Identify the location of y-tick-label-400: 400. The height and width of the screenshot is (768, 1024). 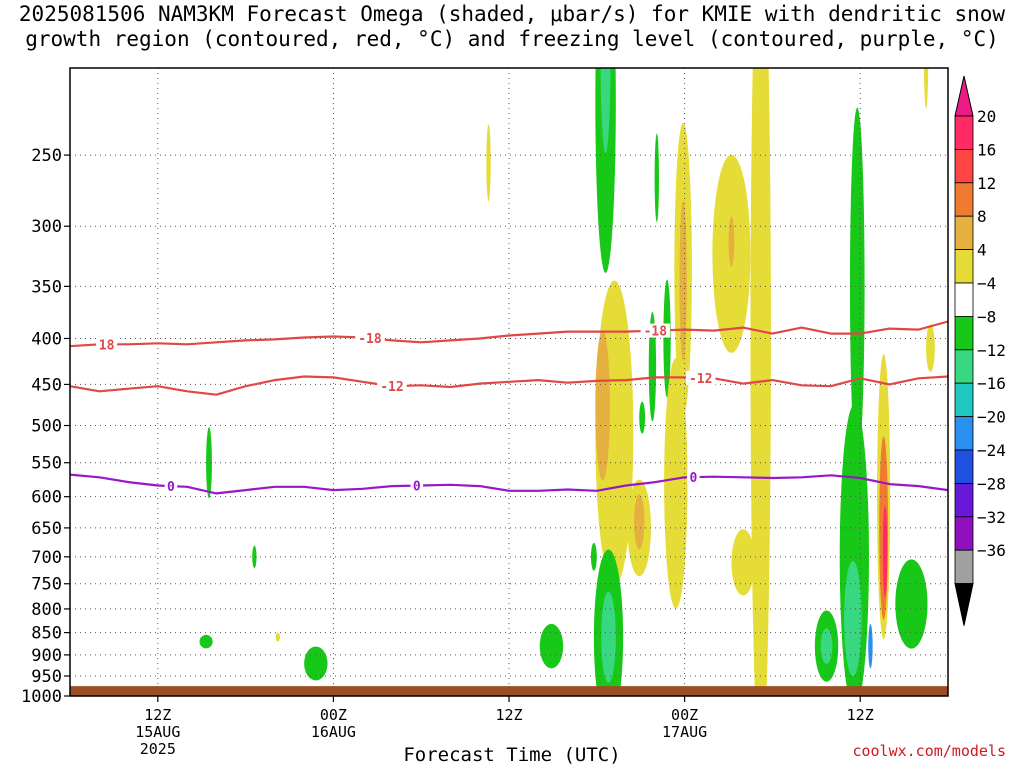
(46, 339).